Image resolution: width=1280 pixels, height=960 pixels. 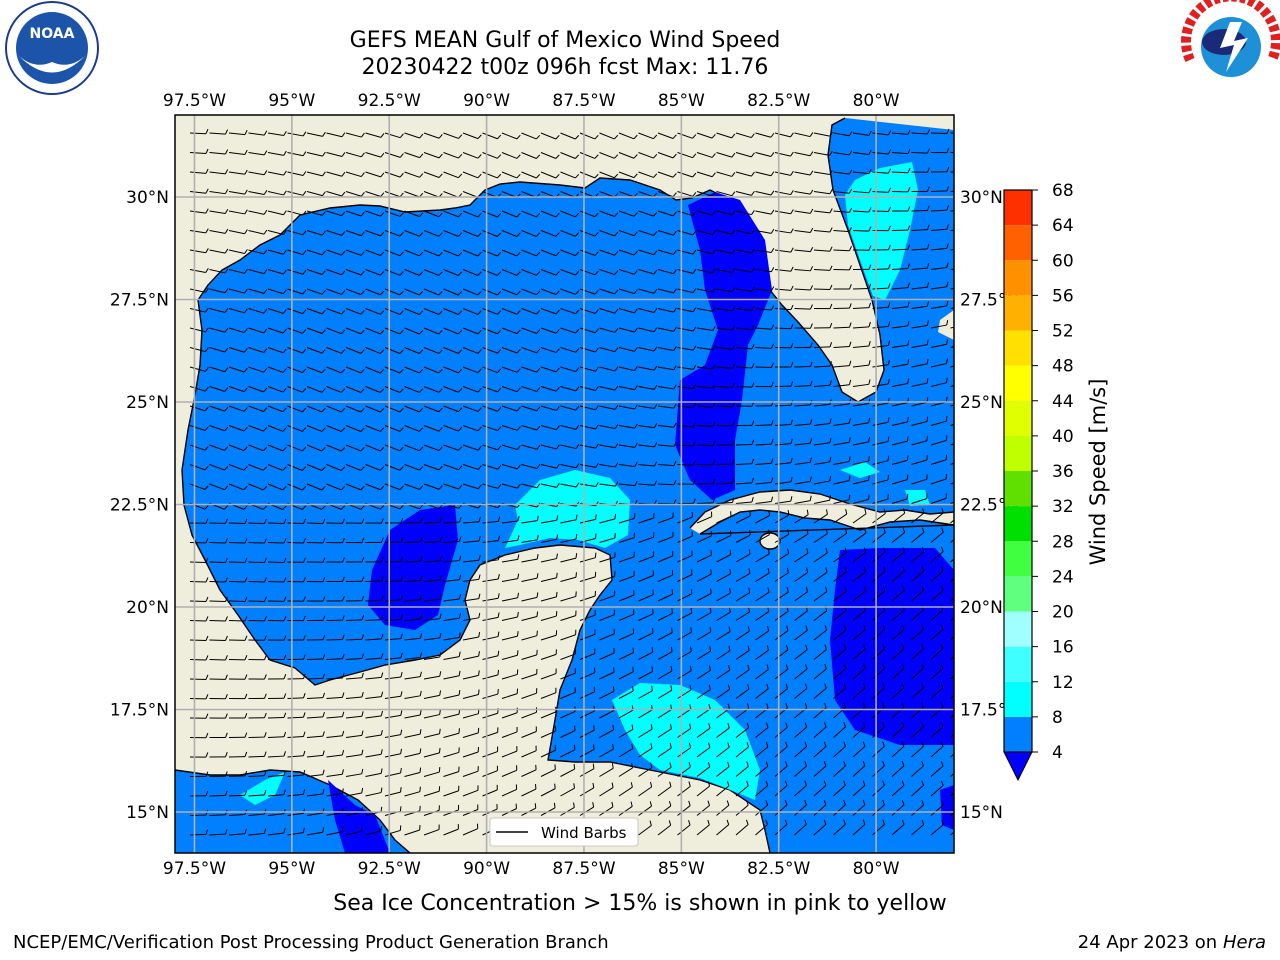 I want to click on y-tick-label-left: 25°N, so click(x=147, y=403).